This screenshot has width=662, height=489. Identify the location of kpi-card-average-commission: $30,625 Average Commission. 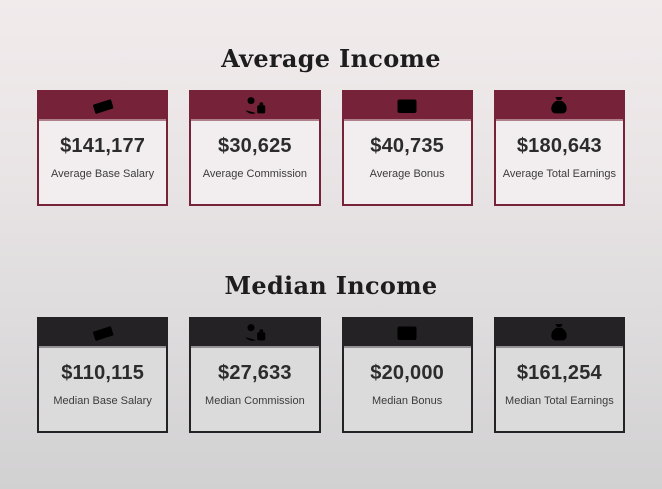
(255, 148).